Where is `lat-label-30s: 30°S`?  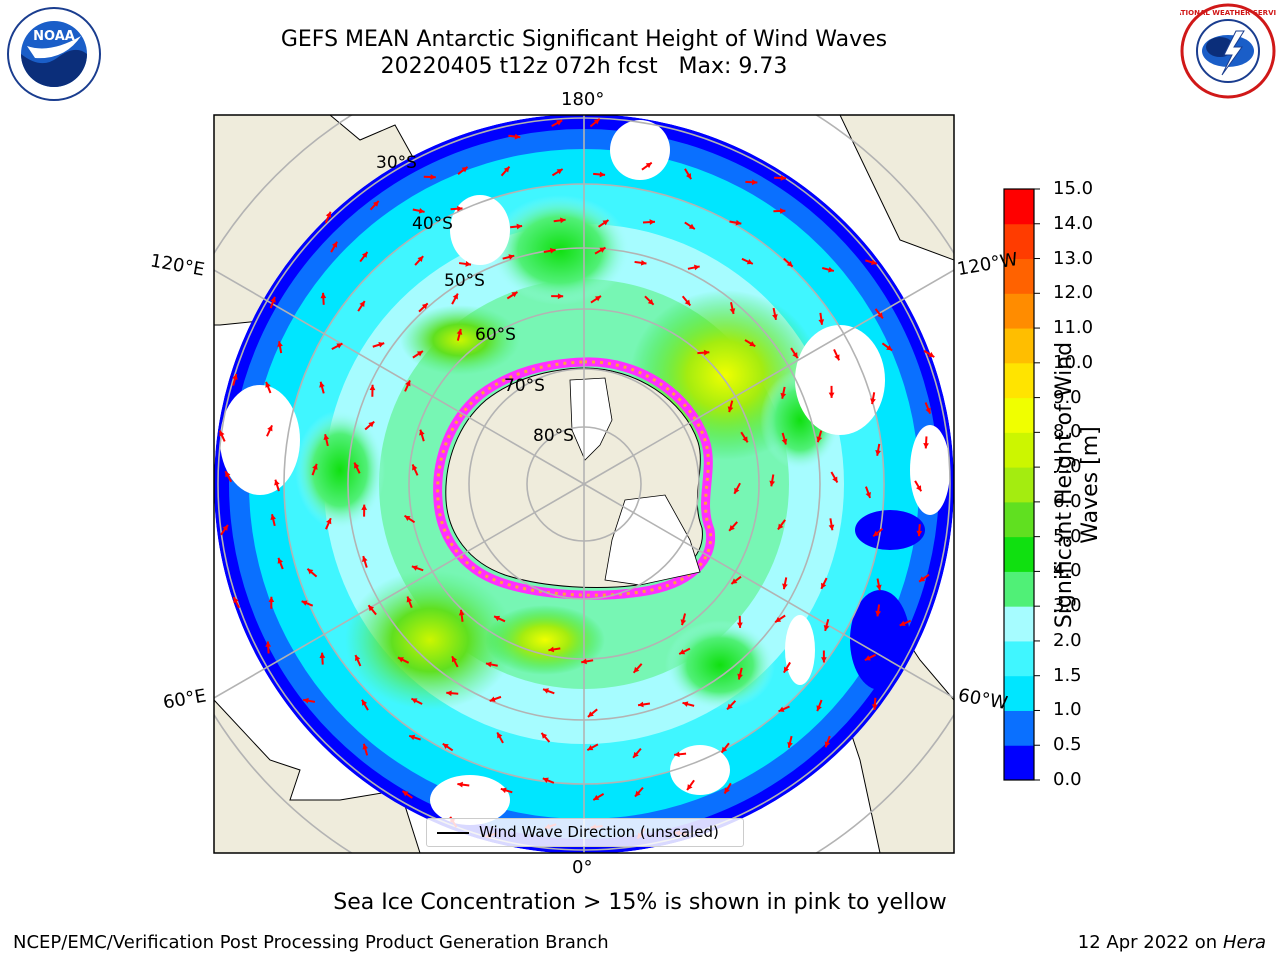 lat-label-30s: 30°S is located at coordinates (396, 163).